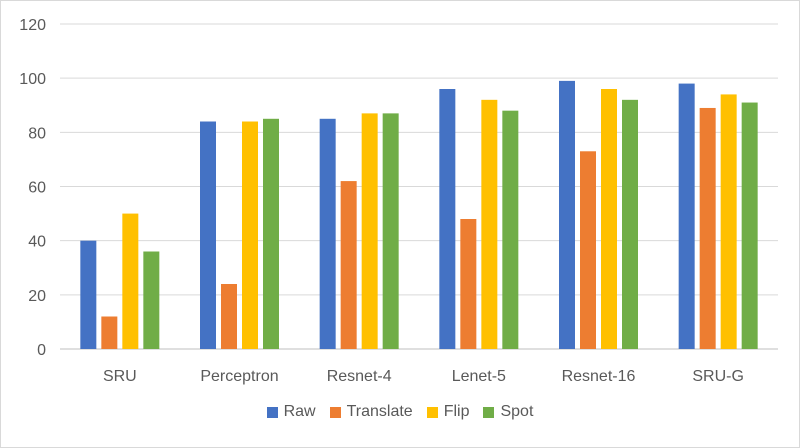 This screenshot has height=448, width=800. What do you see at coordinates (517, 411) in the screenshot?
I see `legend-label: Spot` at bounding box center [517, 411].